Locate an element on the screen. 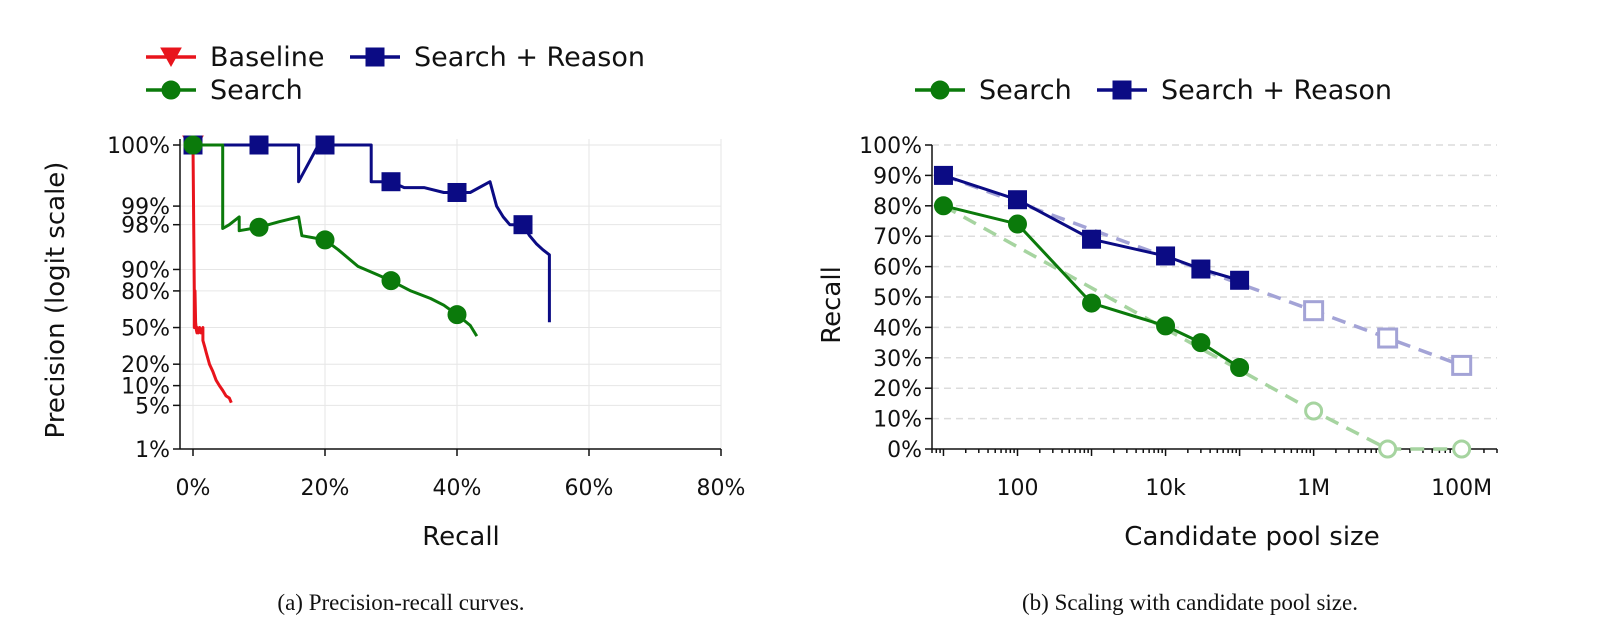 Image resolution: width=1613 pixels, height=639 pixels. panel-b-legend: Search Search + Reason is located at coordinates (1153, 90).